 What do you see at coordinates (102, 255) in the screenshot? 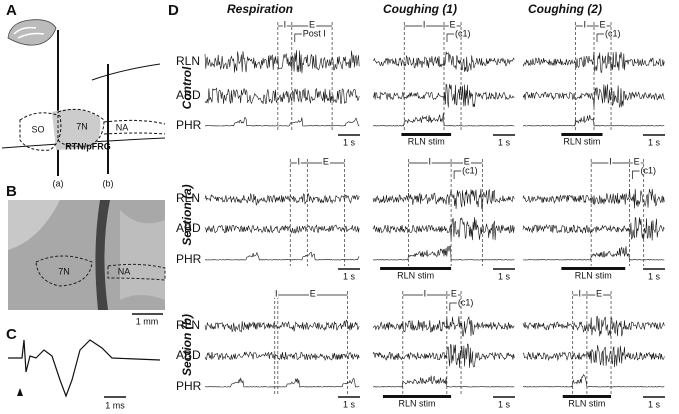
I see `histology-cut` at bounding box center [102, 255].